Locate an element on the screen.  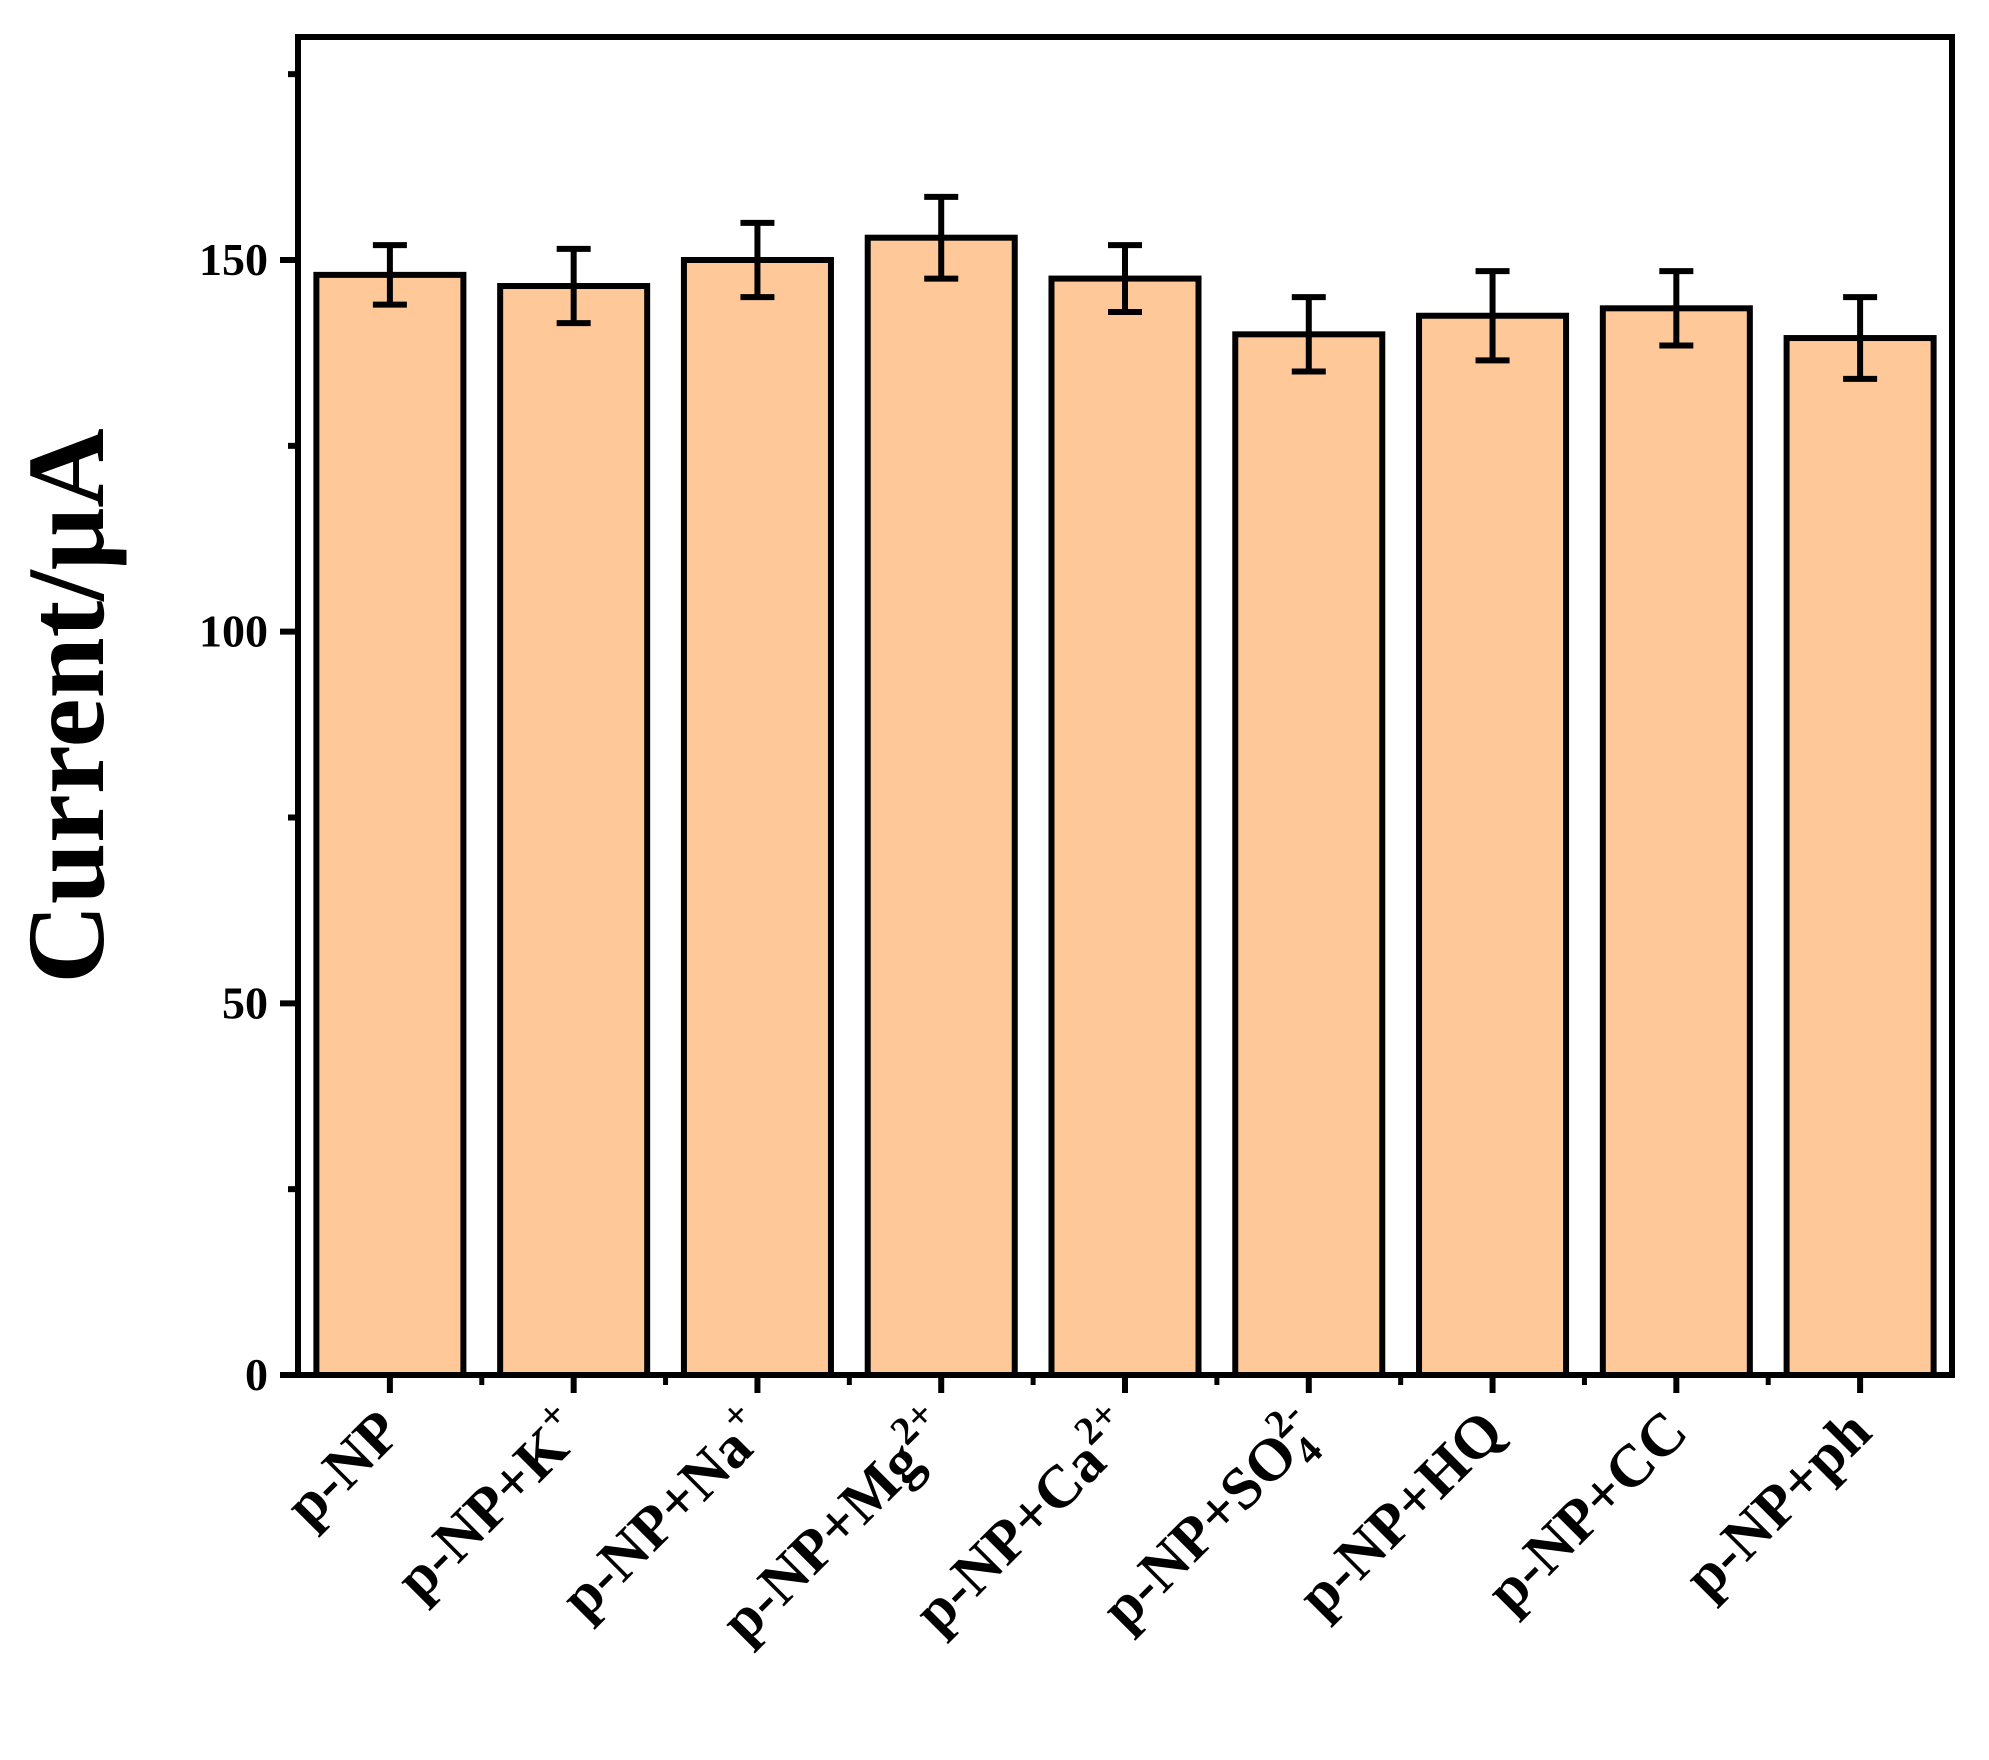
error-bars-layer is located at coordinates (1125, 287).